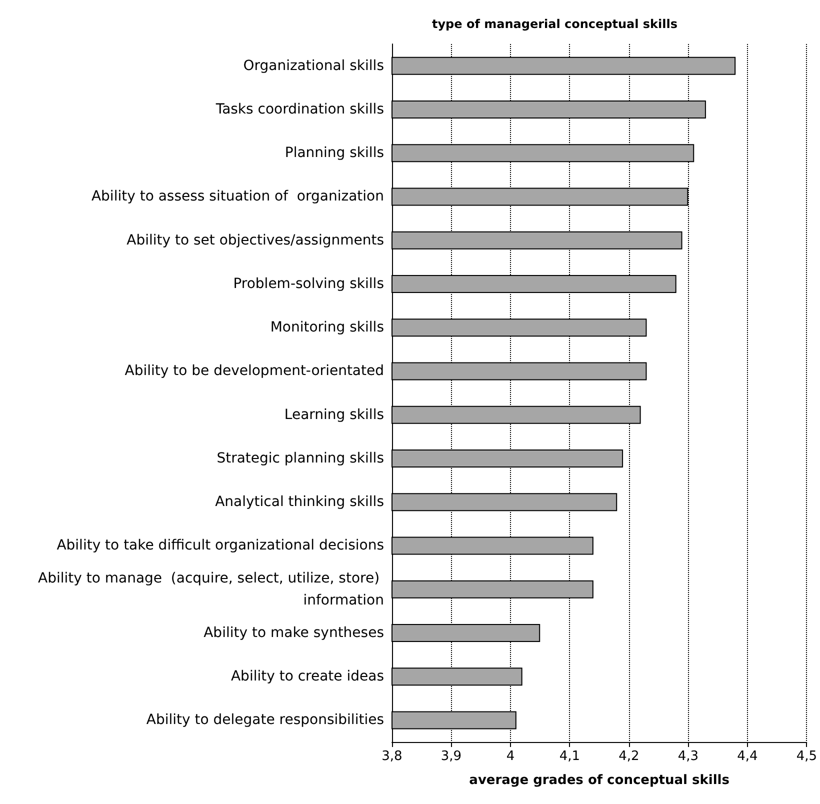 The image size is (820, 804). Describe the element at coordinates (747, 756) in the screenshot. I see `x-tick-label: 4,4` at that location.